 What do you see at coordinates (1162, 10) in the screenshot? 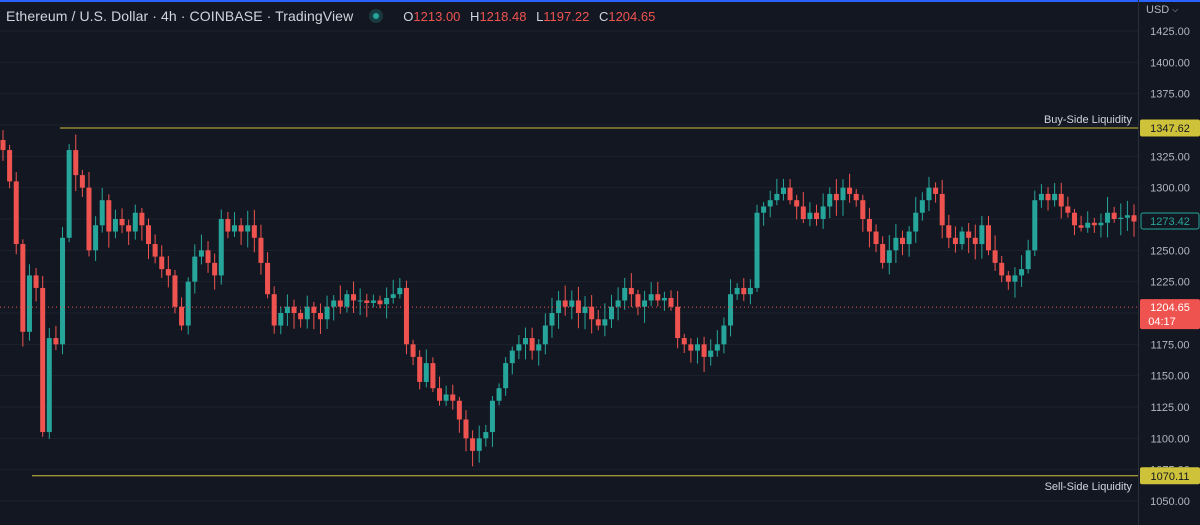
I see `currency-selector: USD ⌵` at bounding box center [1162, 10].